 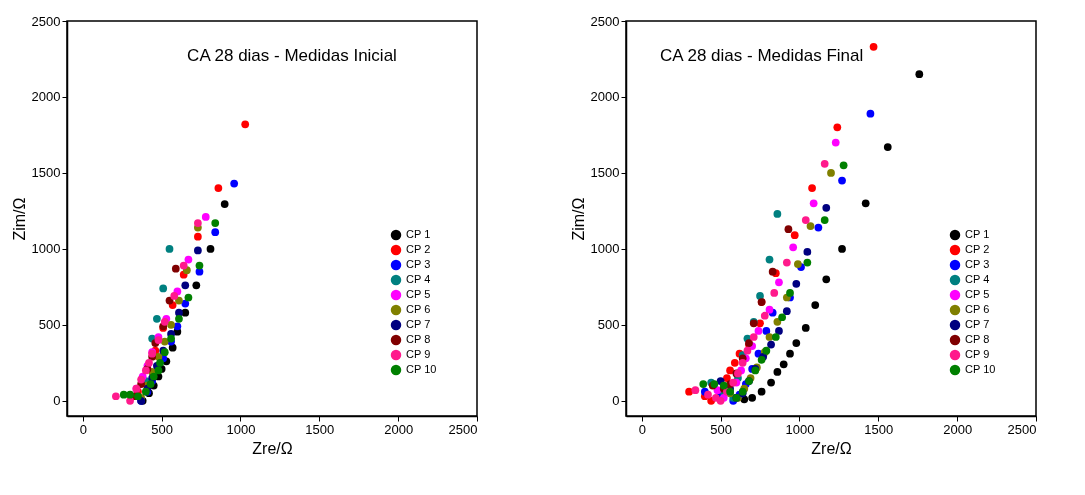 What do you see at coordinates (292, 55) in the screenshot?
I see `text: CA 28 dias - Medidas Inicial` at bounding box center [292, 55].